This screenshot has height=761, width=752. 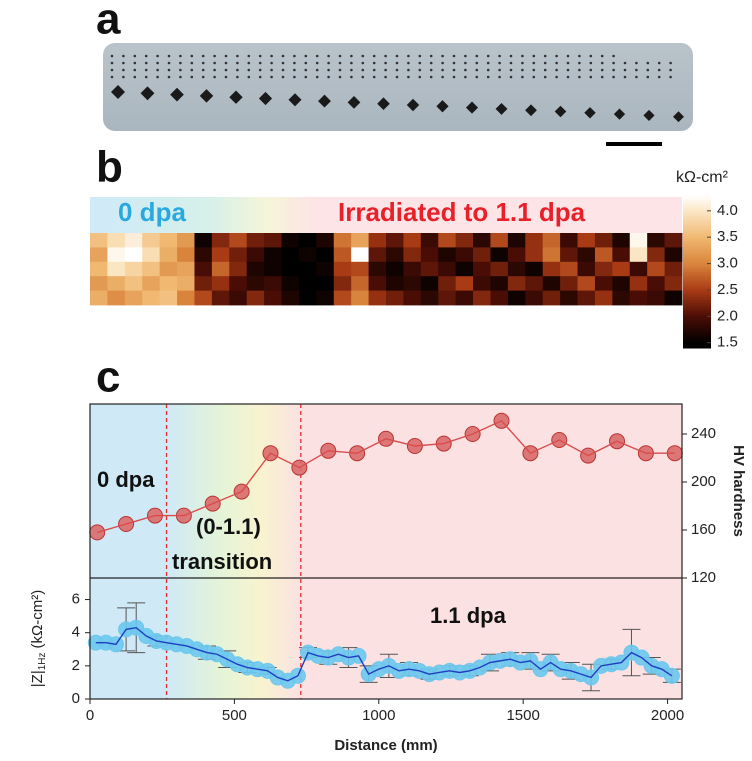 What do you see at coordinates (386, 476) in the screenshot?
I see `series-line` at bounding box center [386, 476].